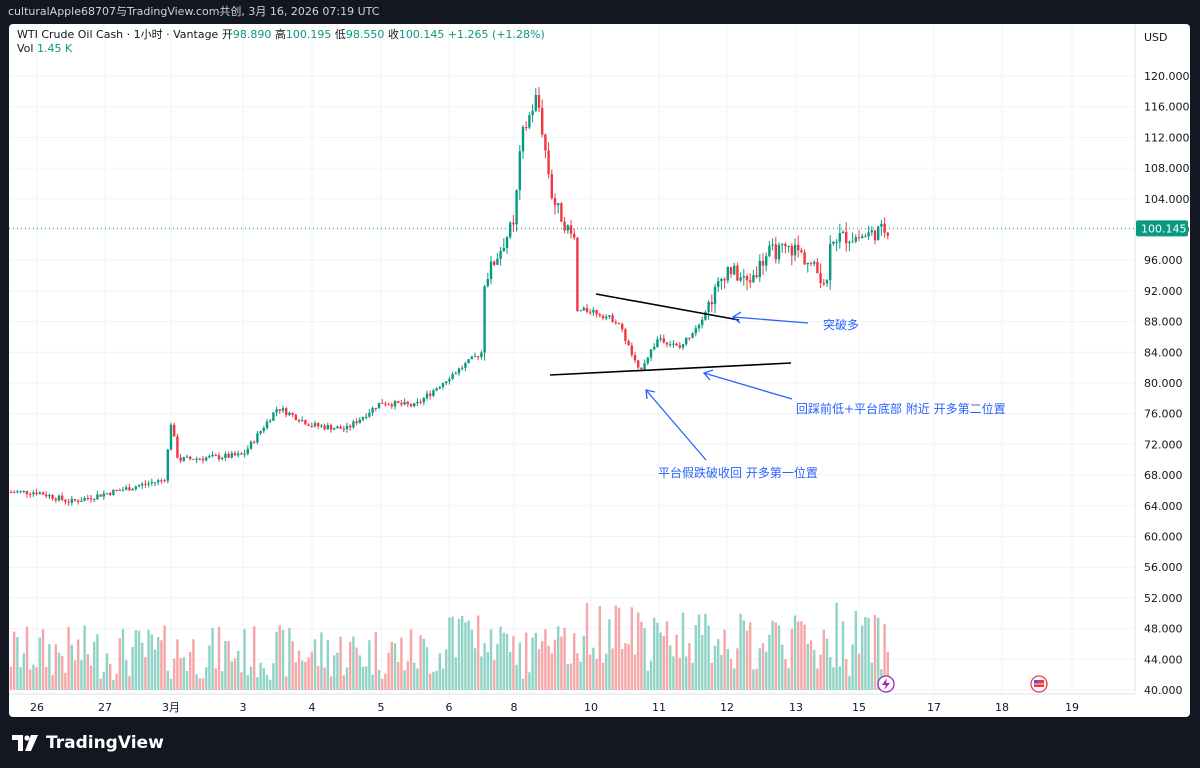  What do you see at coordinates (934, 707) in the screenshot?
I see `time-tick-label: 17` at bounding box center [934, 707].